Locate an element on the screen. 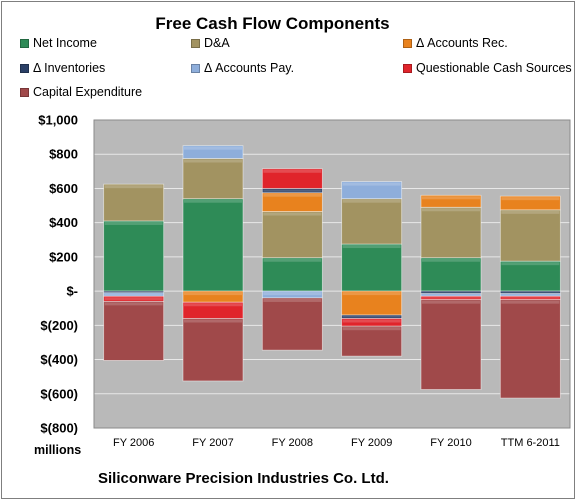 This screenshot has width=578, height=502. y-tick-label: $(800) is located at coordinates (59, 428).